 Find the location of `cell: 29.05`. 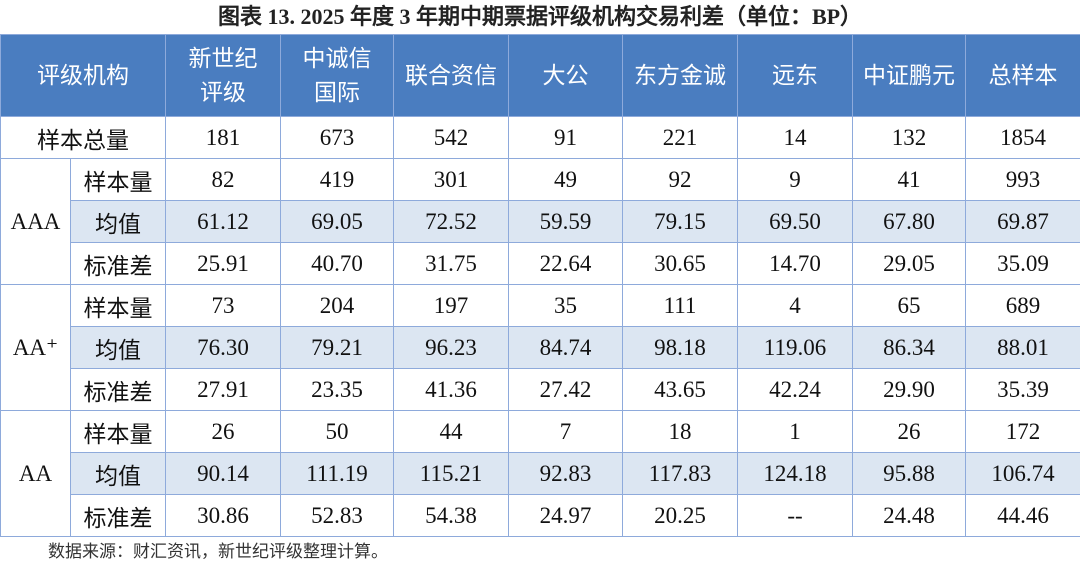

cell: 29.05 is located at coordinates (909, 263).